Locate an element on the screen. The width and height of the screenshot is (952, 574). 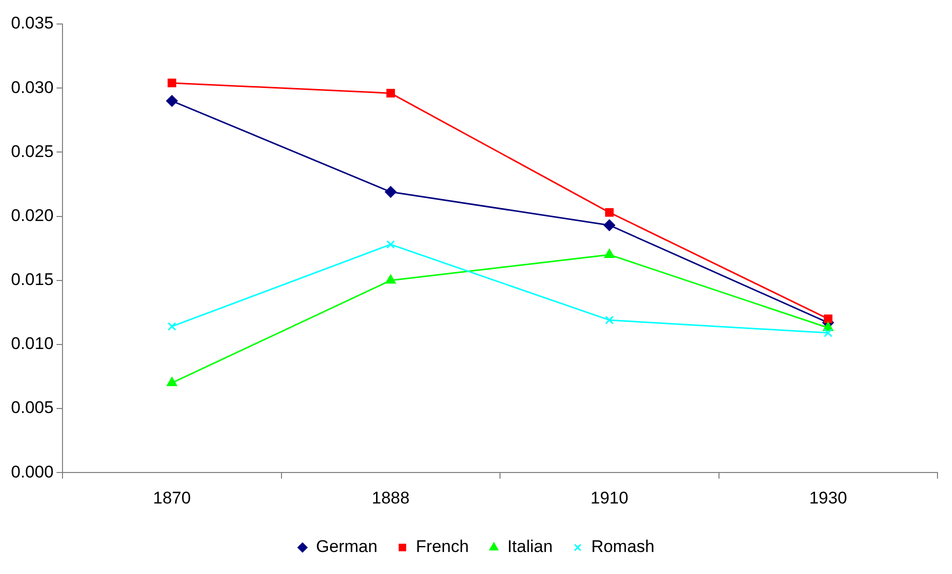
y-tick-label: 0.000 is located at coordinates (32, 472).